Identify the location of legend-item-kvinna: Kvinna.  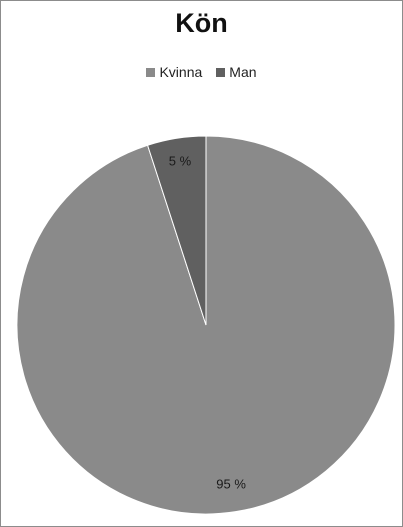
(174, 72).